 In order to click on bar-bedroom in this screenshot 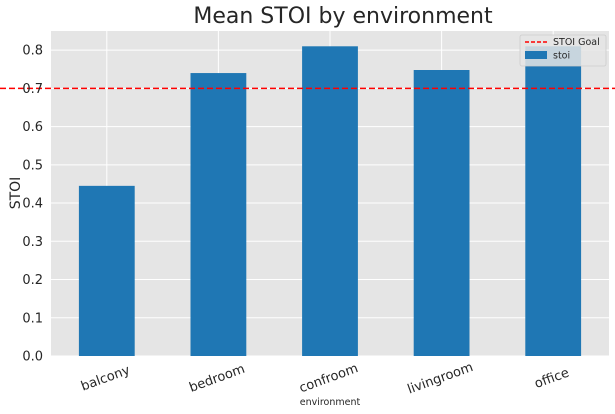, I will do `click(218, 214)`.